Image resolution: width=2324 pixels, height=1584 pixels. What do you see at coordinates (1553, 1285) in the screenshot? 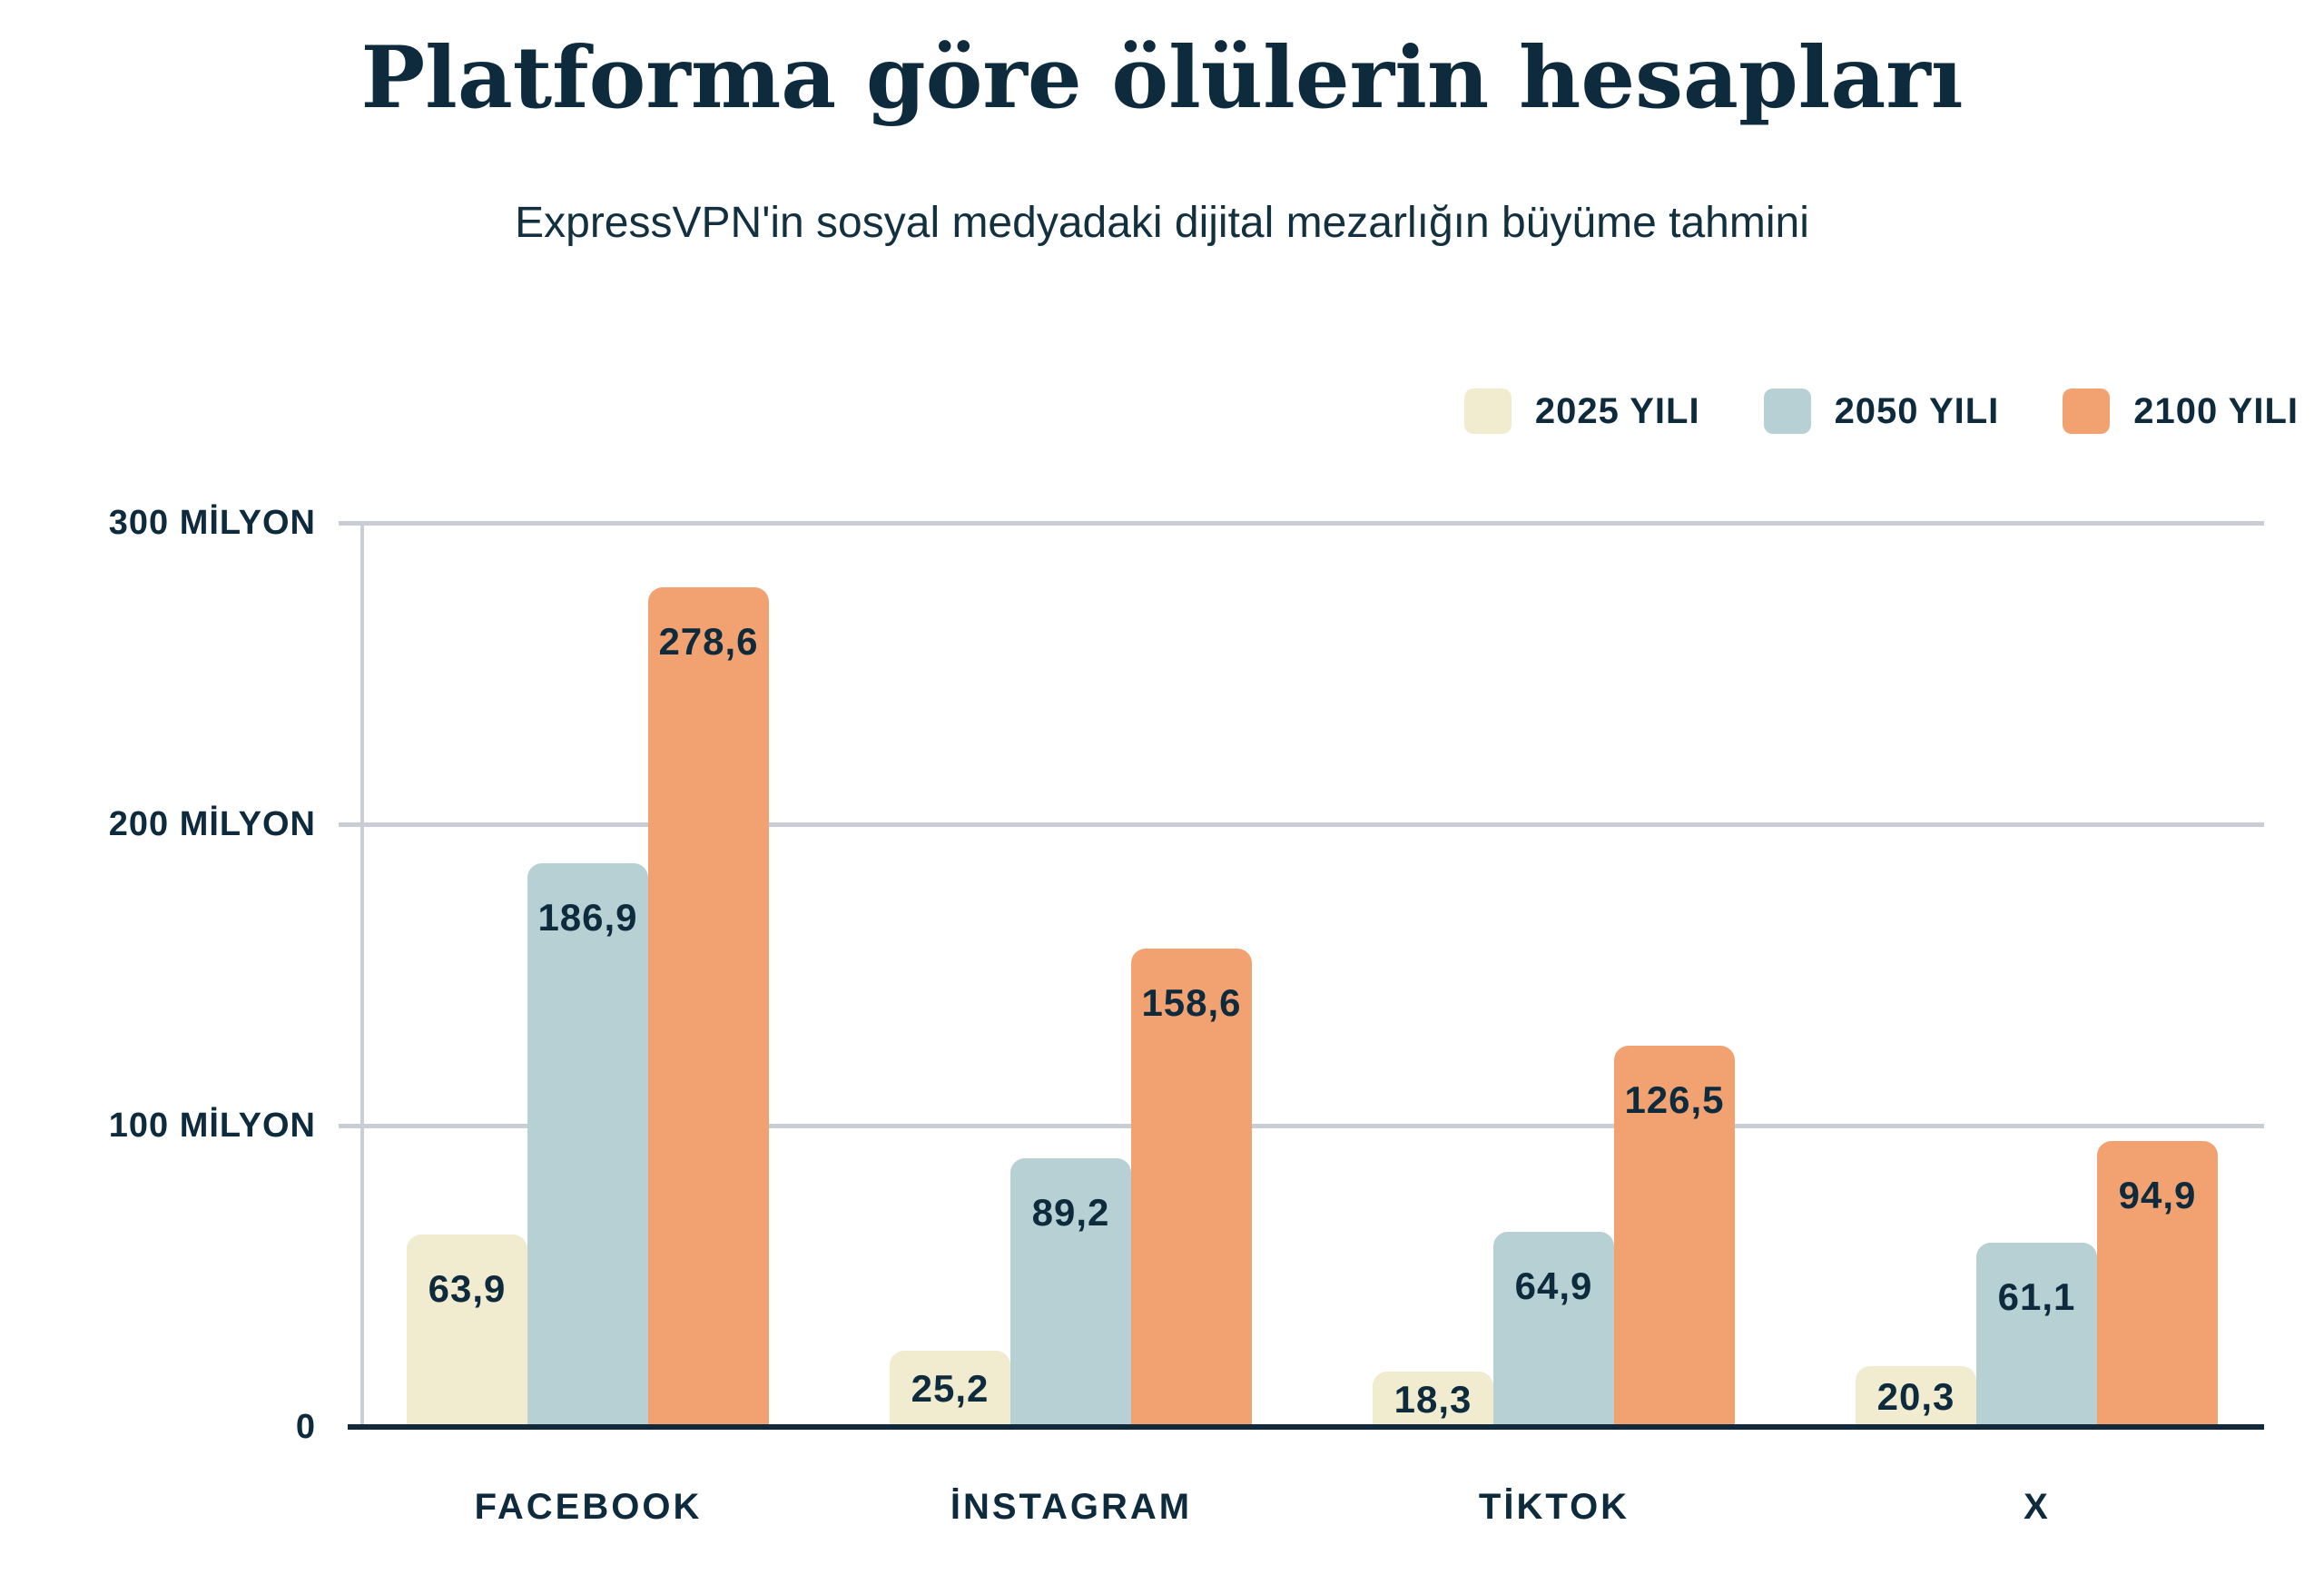
I see `bar-value-label: 64,9` at bounding box center [1553, 1285].